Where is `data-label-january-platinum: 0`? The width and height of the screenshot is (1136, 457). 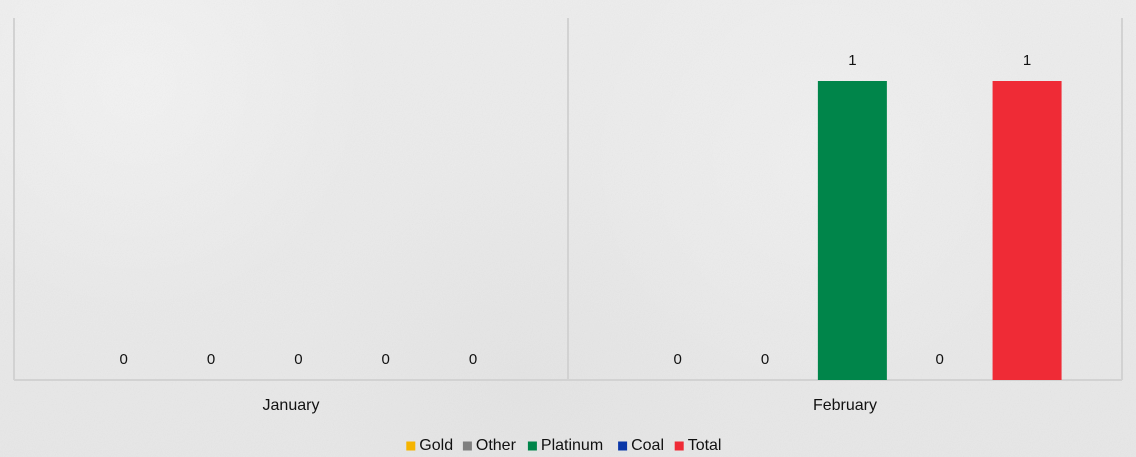
data-label-january-platinum: 0 is located at coordinates (298, 359).